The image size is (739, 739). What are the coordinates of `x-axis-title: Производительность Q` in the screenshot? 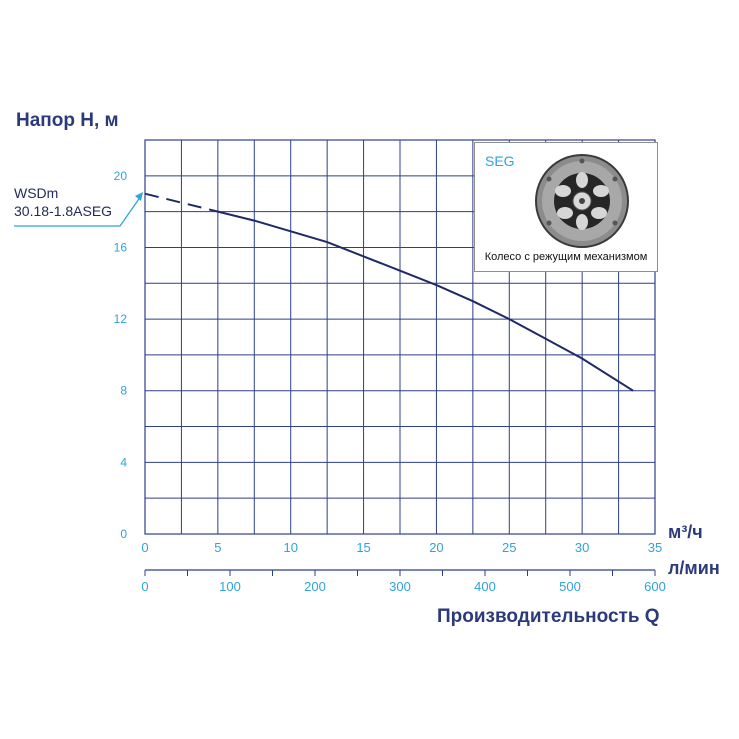 It's located at (548, 616).